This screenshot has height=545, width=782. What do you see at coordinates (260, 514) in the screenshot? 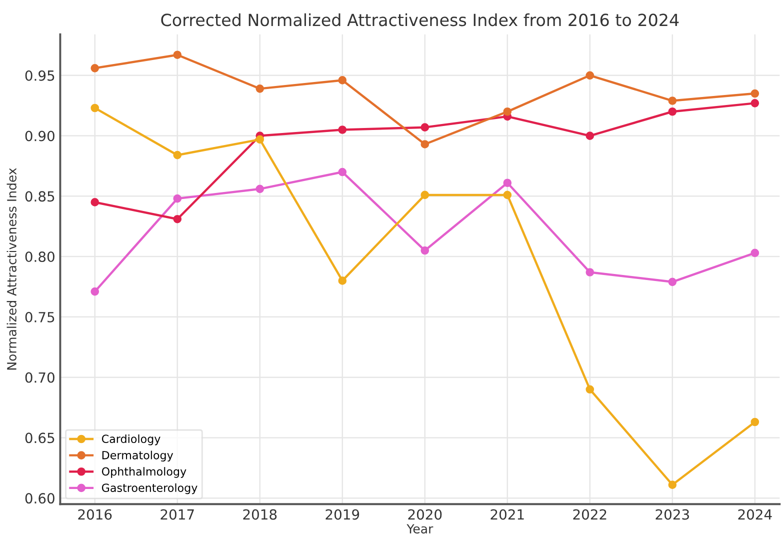
I see `x-tick-label: 2018` at bounding box center [260, 514].